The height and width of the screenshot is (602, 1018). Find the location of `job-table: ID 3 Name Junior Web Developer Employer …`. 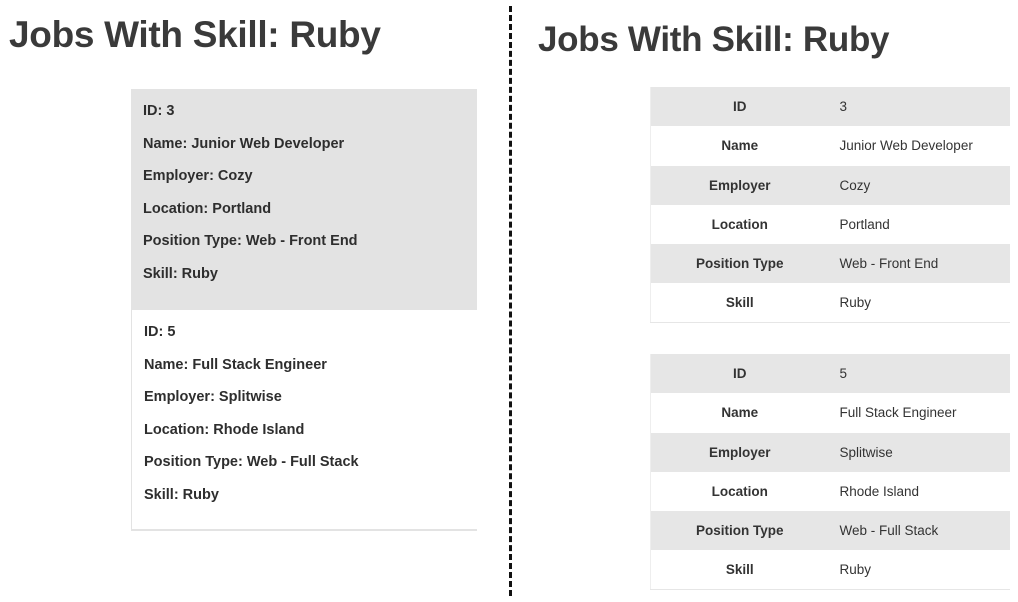

job-table: ID 3 Name Junior Web Developer Employer … is located at coordinates (830, 205).